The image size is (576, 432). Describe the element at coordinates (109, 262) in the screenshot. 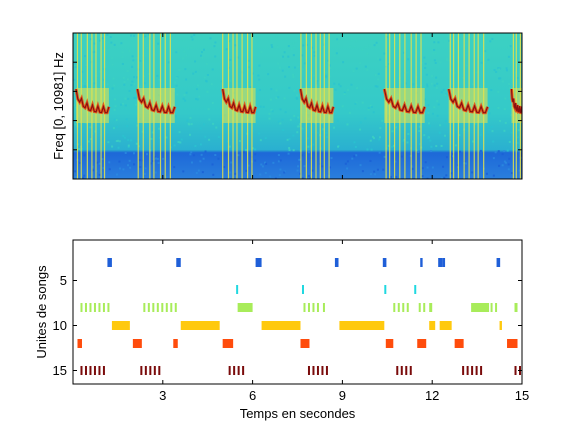

I see `unit-3-segment` at that location.